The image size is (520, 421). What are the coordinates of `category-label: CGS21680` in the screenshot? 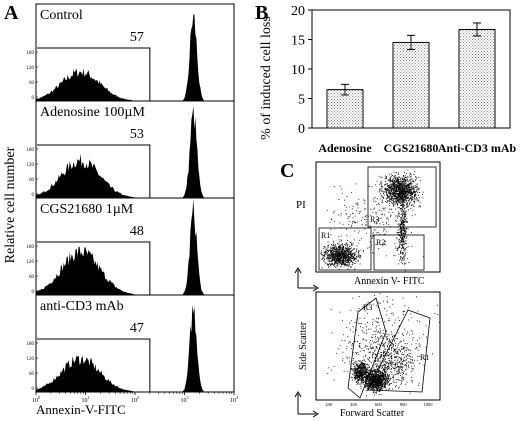 It's located at (411, 148).